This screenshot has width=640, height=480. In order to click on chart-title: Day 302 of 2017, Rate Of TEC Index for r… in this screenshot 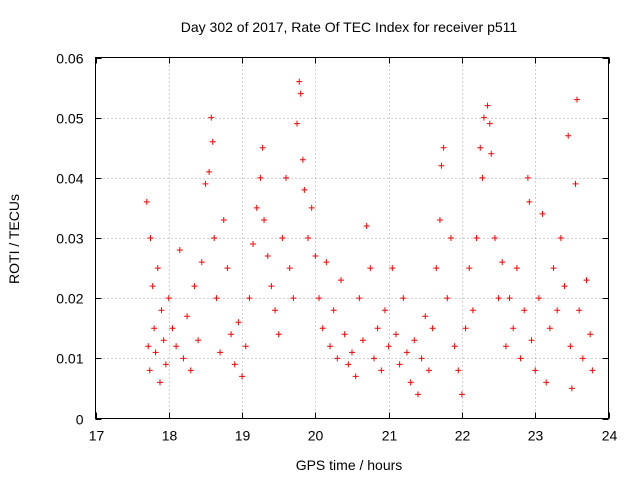, I will do `click(349, 27)`.